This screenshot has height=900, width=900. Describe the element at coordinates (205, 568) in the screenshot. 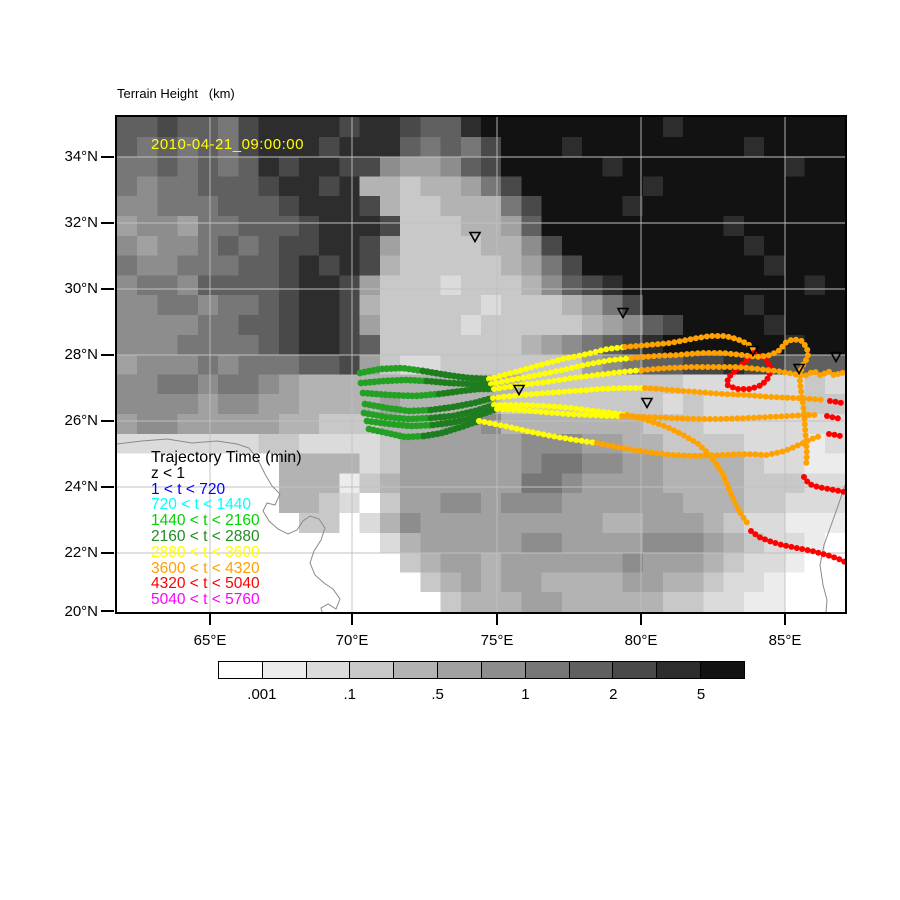

I see `legend-entry-6: 3600 < t < 4320` at that location.